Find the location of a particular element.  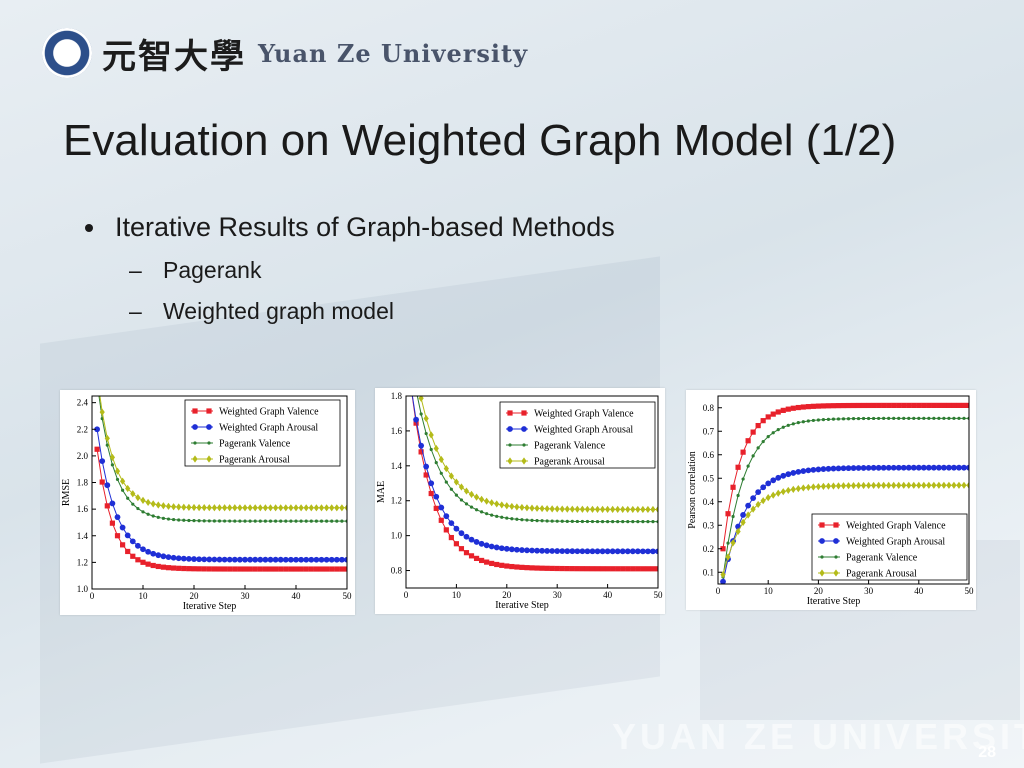

legend-entry: Pagerank Valence is located at coordinates (255, 444).